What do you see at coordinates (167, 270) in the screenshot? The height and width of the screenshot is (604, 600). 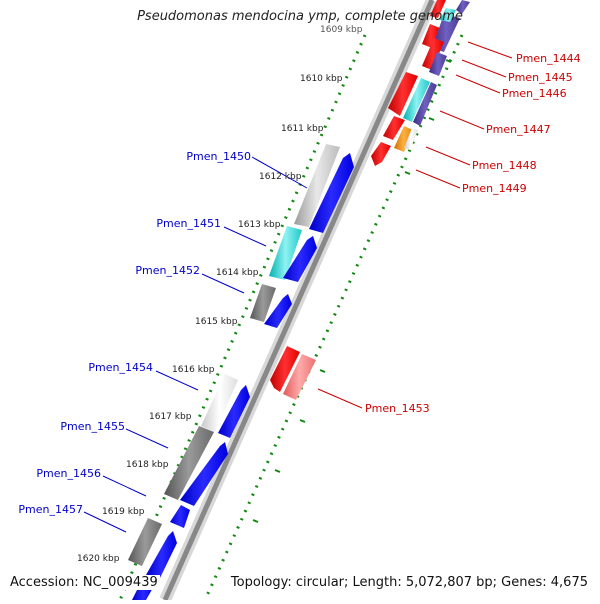 I see `gene-label-pmen-1452: Pmen_1452` at bounding box center [167, 270].